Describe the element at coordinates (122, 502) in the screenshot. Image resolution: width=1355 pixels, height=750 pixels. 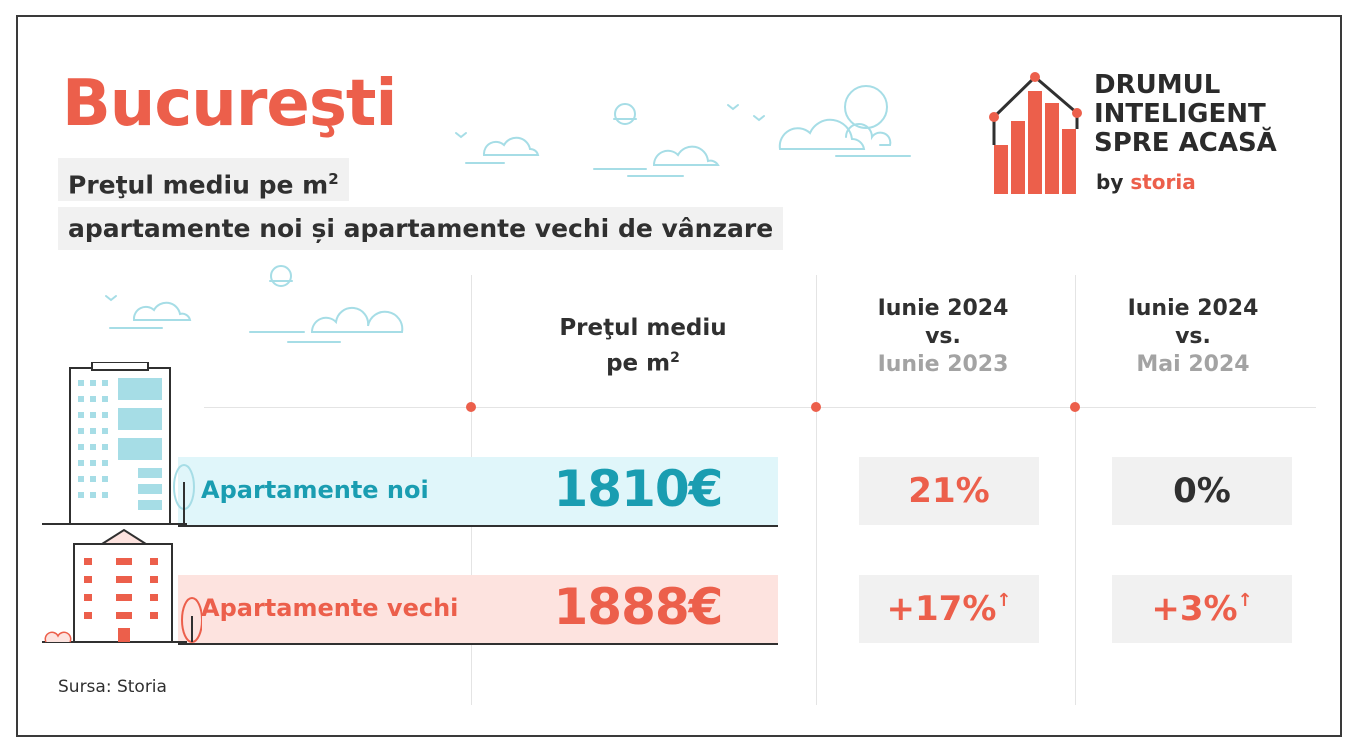
I see `buildings-illustration` at that location.